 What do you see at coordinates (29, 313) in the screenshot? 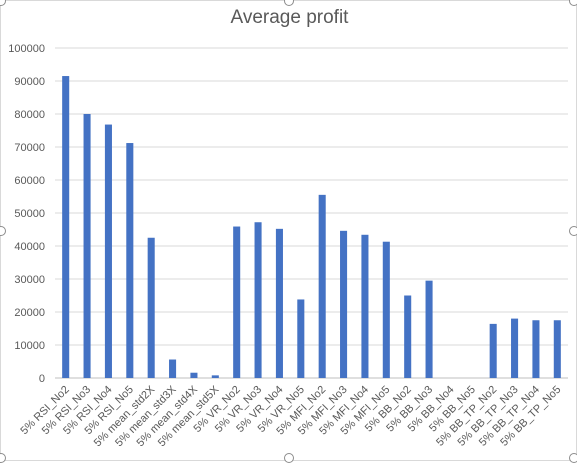
I see `y-tick-label: 20000` at bounding box center [29, 313].